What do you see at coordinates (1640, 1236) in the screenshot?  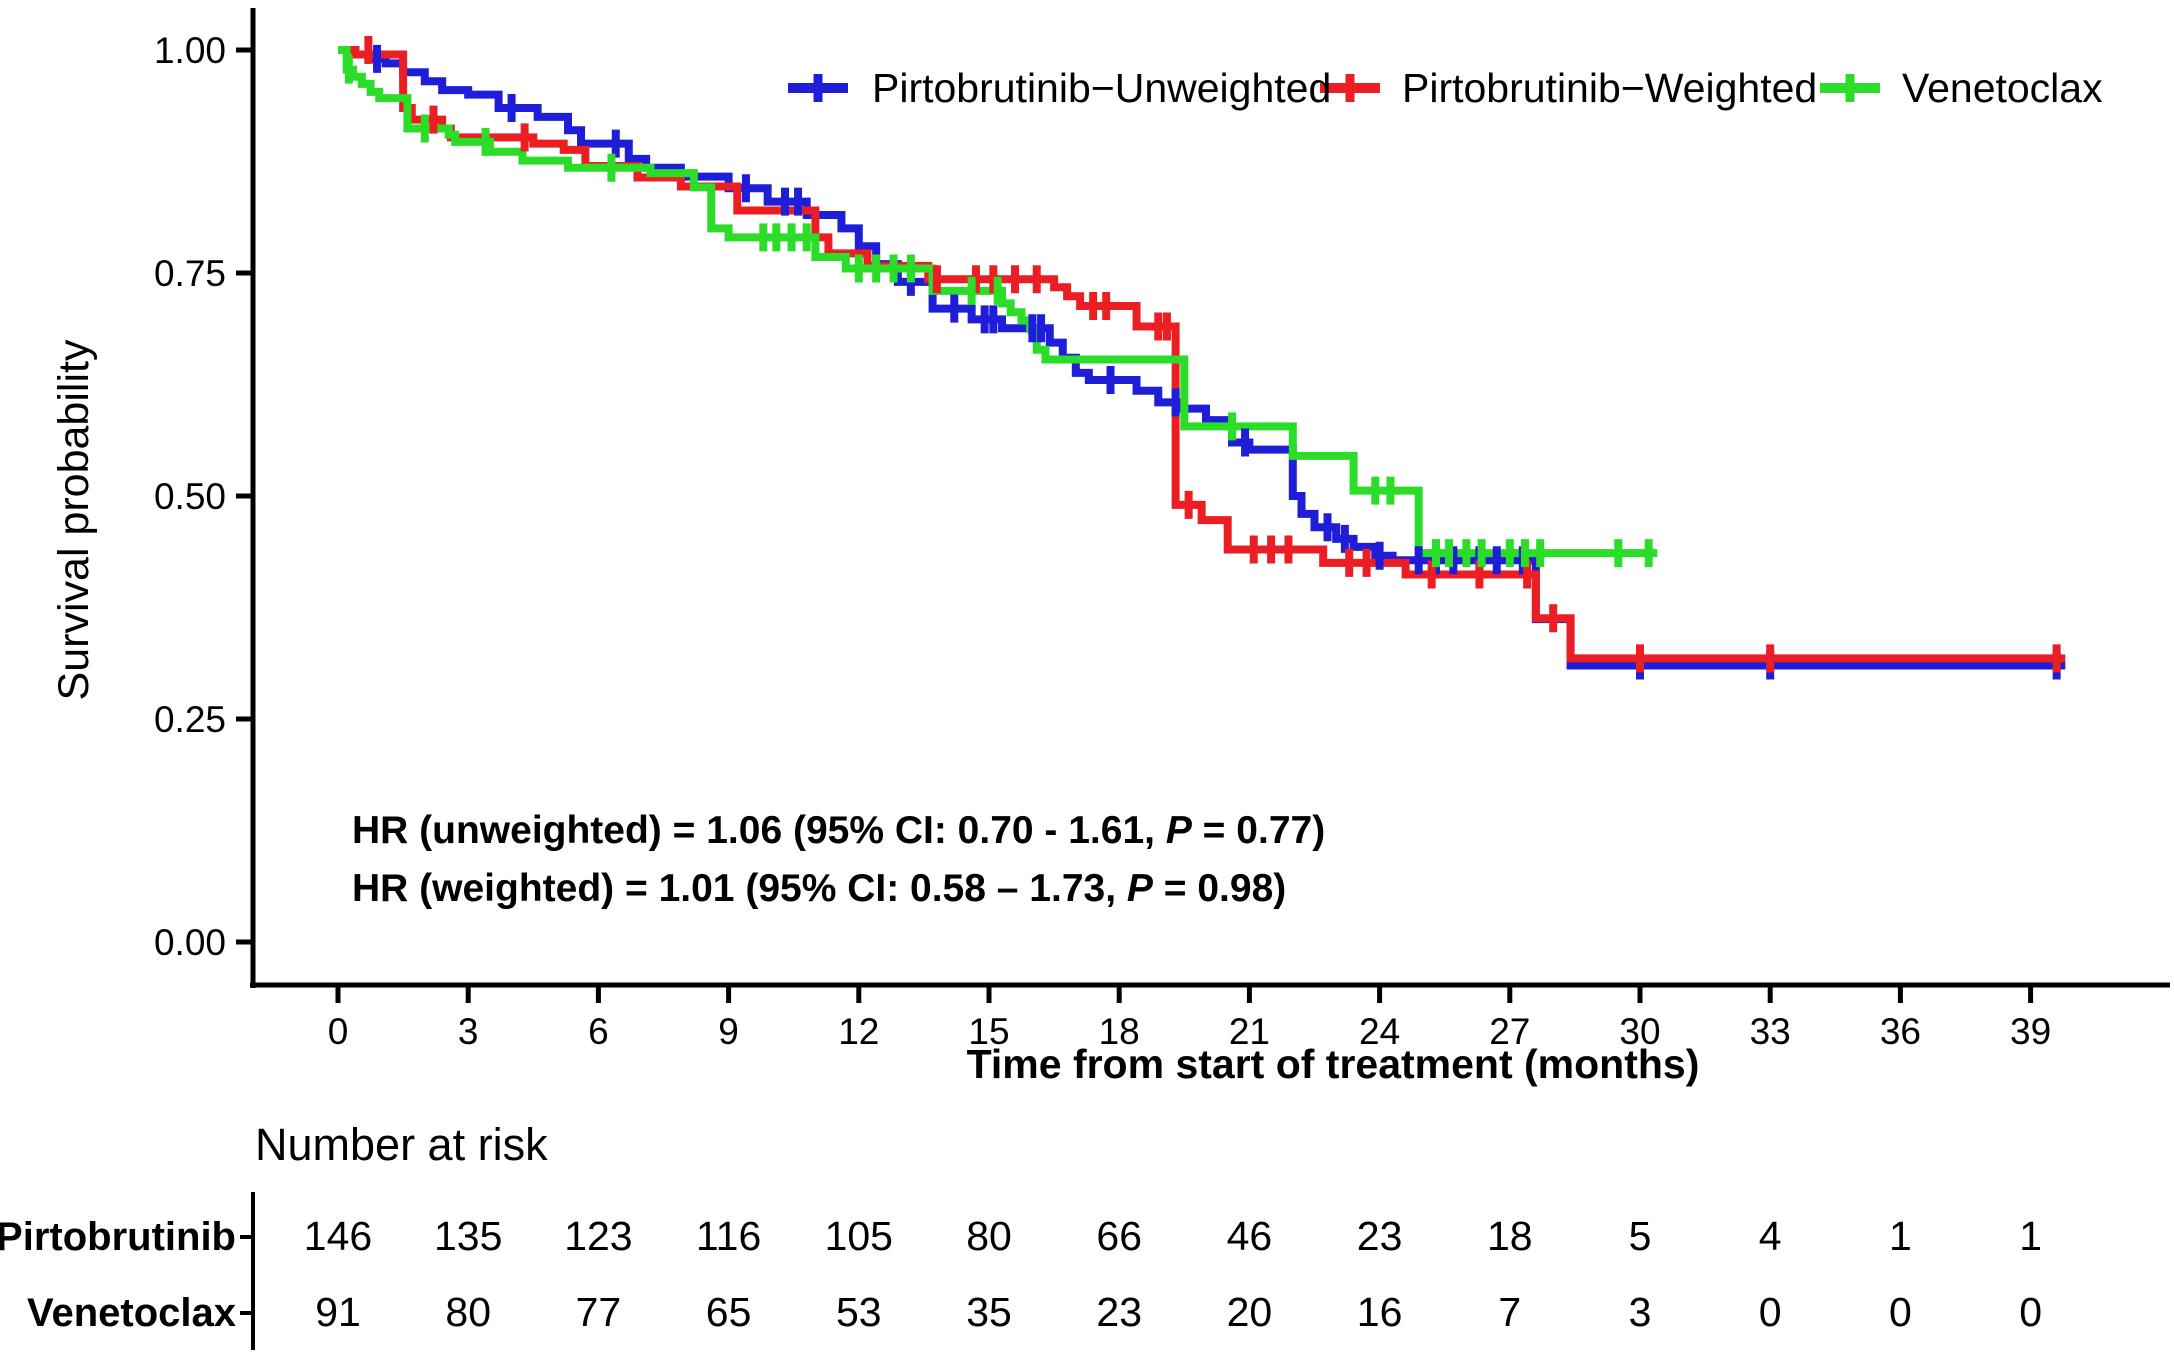 I see `risk-count: 5` at bounding box center [1640, 1236].